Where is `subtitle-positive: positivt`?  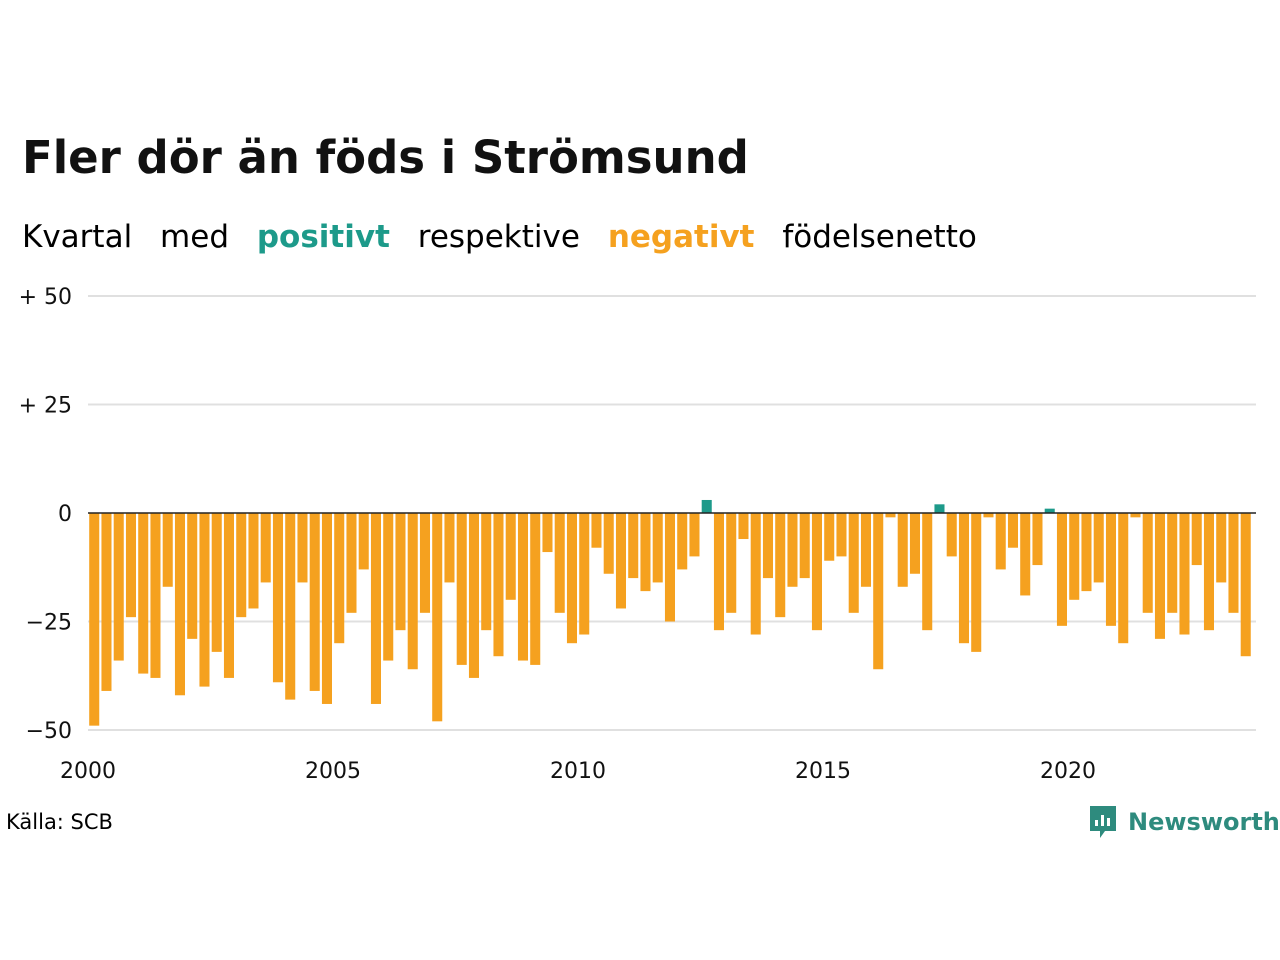
subtitle-positive: positivt is located at coordinates (323, 237).